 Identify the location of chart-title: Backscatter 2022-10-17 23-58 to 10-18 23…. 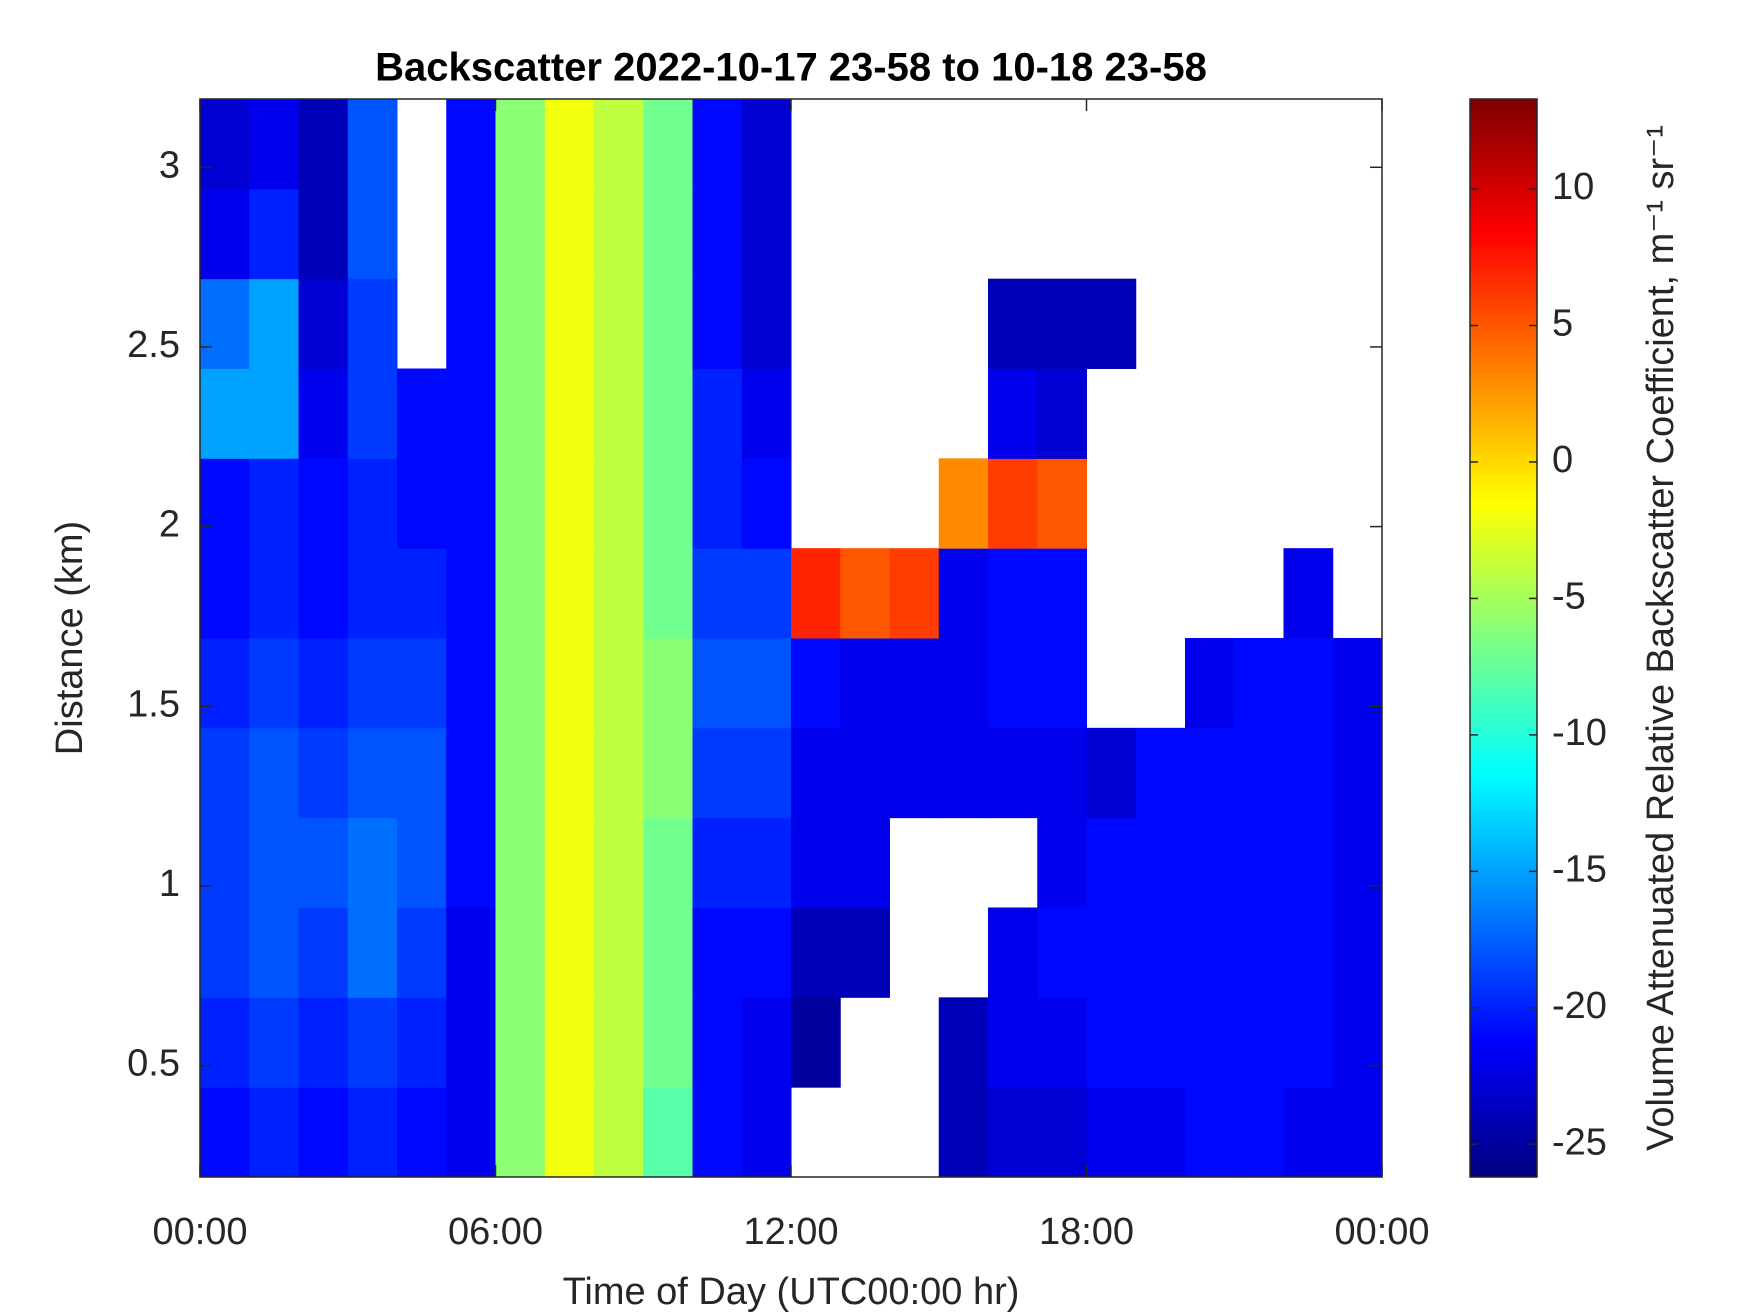
(791, 68).